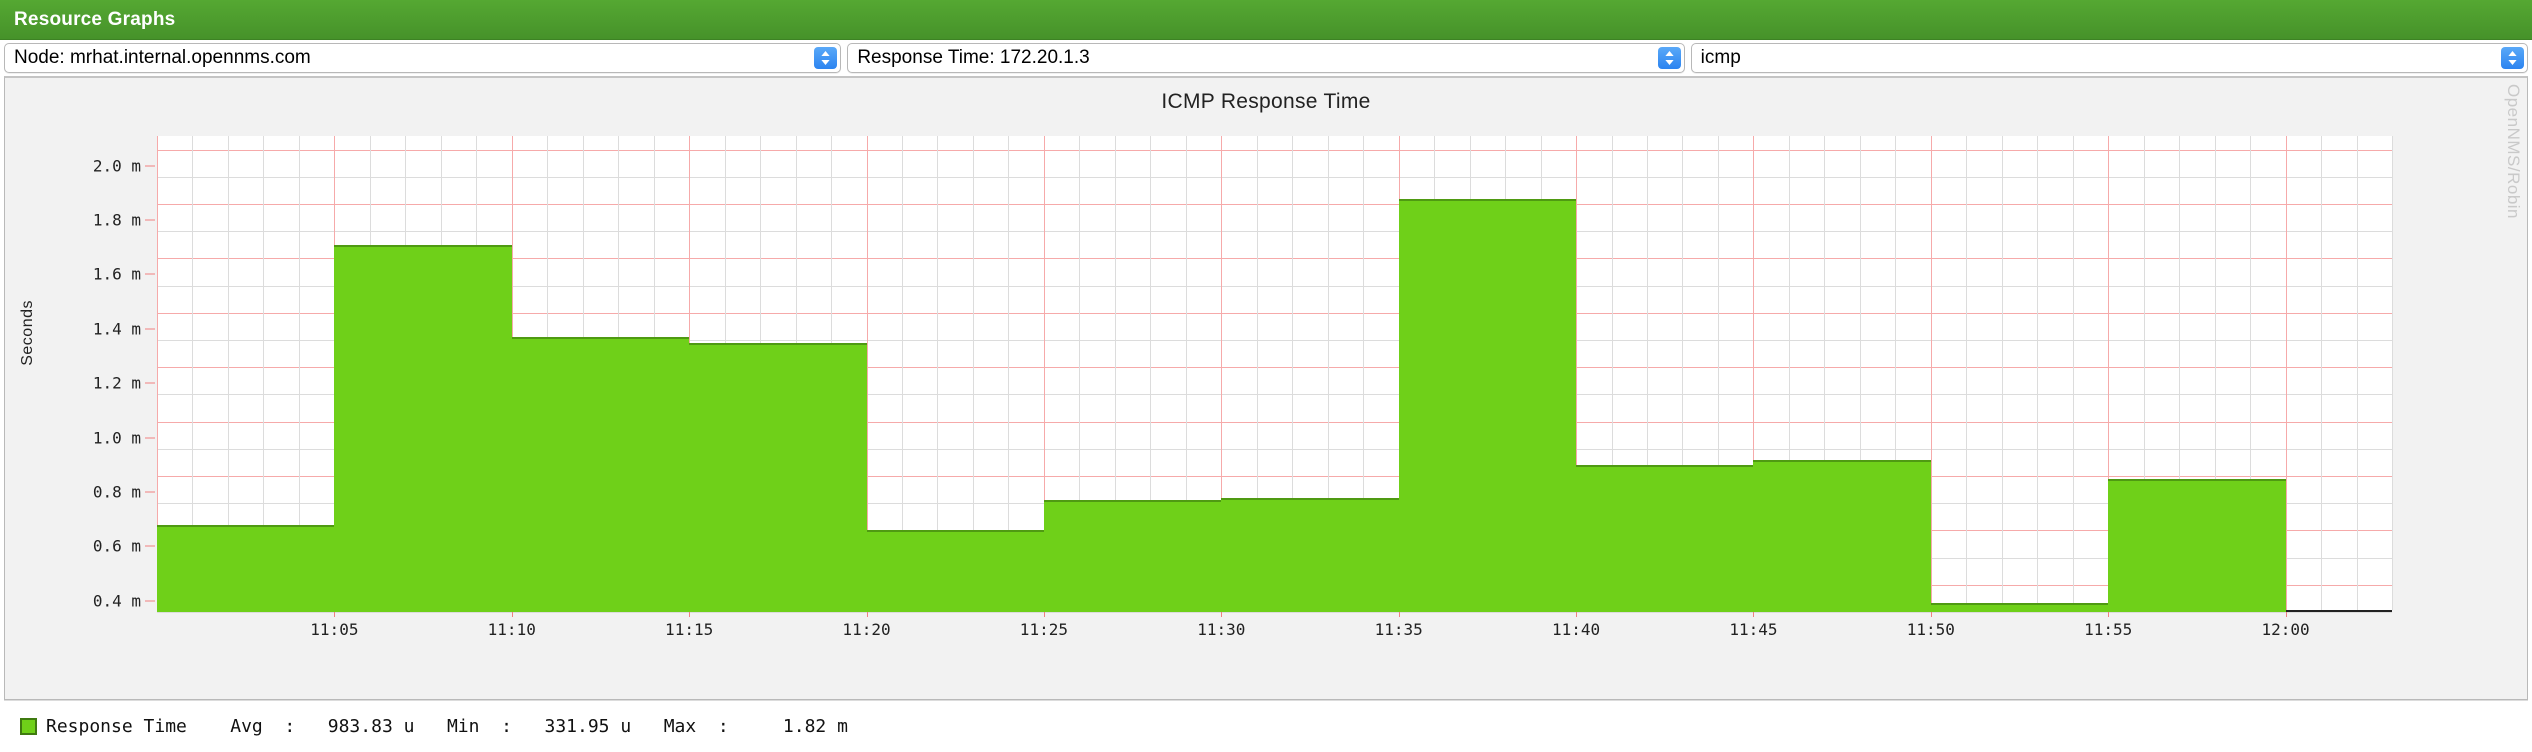 Image resolution: width=2532 pixels, height=752 pixels. What do you see at coordinates (116, 329) in the screenshot?
I see `y-axis-tick-label: 1.4 m` at bounding box center [116, 329].